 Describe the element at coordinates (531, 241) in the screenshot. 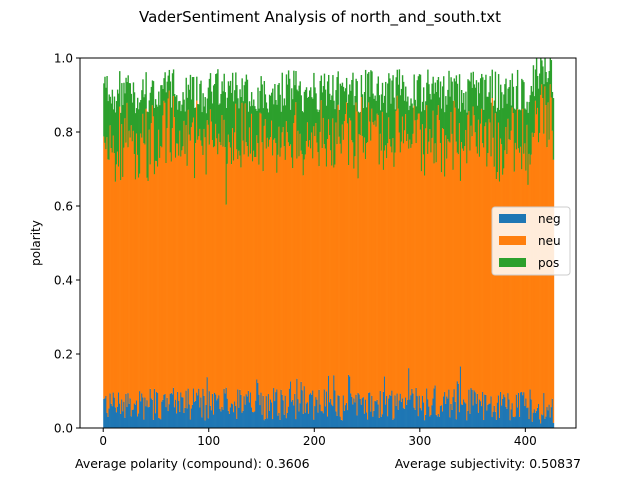

I see `legend: neg neu pos` at that location.